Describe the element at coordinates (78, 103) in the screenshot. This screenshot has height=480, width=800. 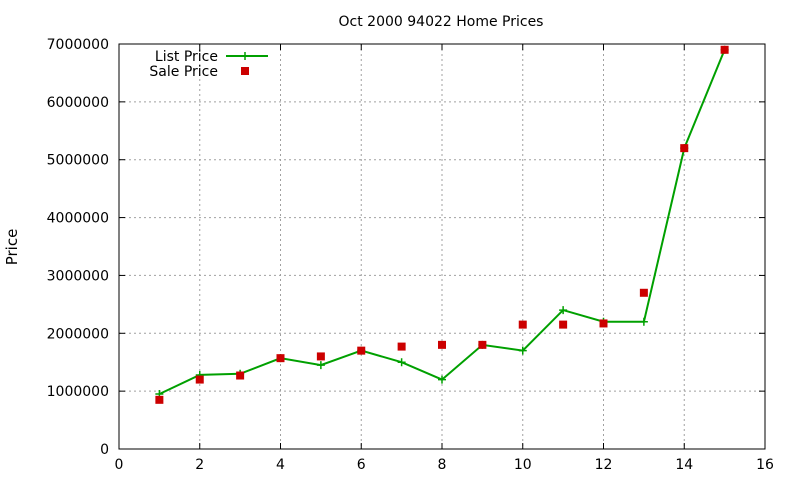
I see `y-tick-label: 6000000` at that location.